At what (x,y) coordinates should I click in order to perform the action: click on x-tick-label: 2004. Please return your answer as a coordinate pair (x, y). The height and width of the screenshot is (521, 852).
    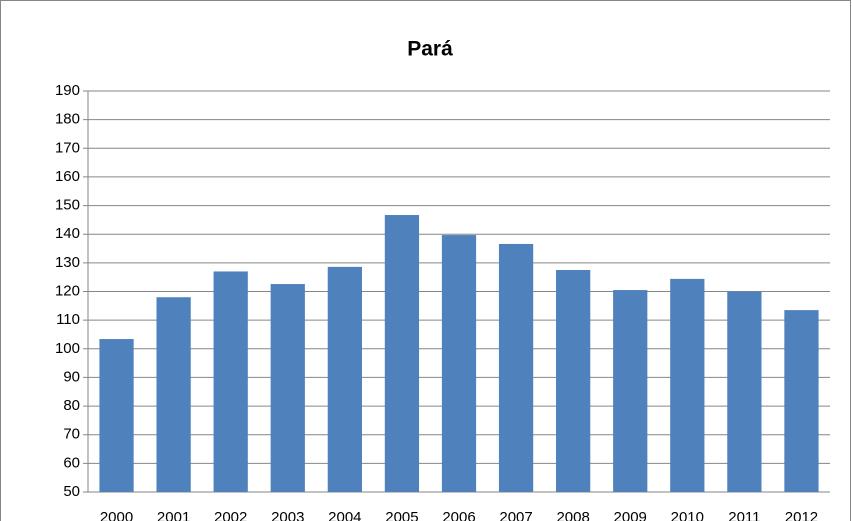
    Looking at the image, I should click on (344, 515).